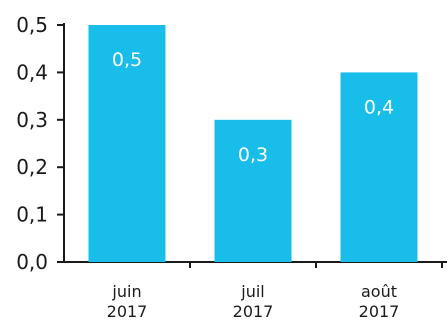 The image size is (447, 324). Describe the element at coordinates (40, 143) in the screenshot. I see `y-axis: 0,0 0,1 0,2 0,3 0,4 0,5` at that location.